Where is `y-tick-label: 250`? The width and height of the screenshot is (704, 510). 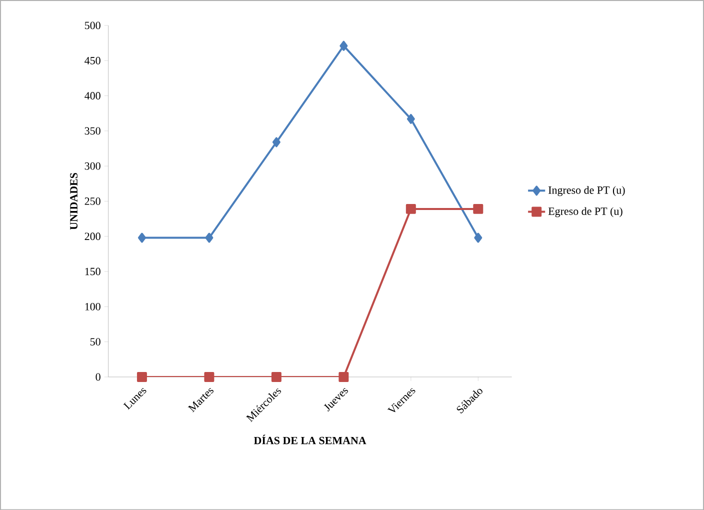 y-tick-label: 250 is located at coordinates (92, 201).